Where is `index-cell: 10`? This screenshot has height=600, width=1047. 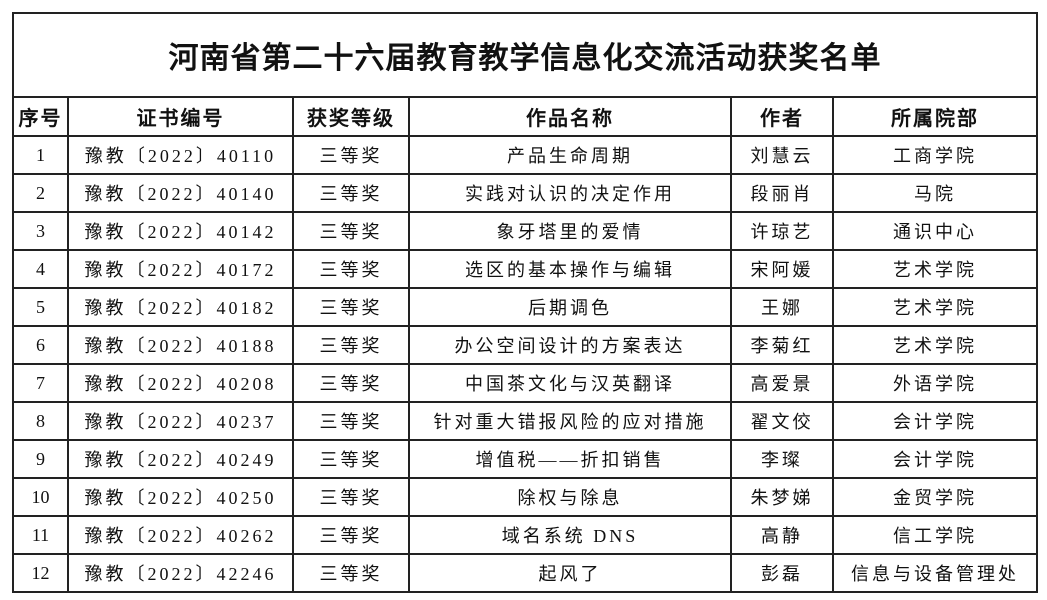
index-cell: 10 is located at coordinates (40, 497).